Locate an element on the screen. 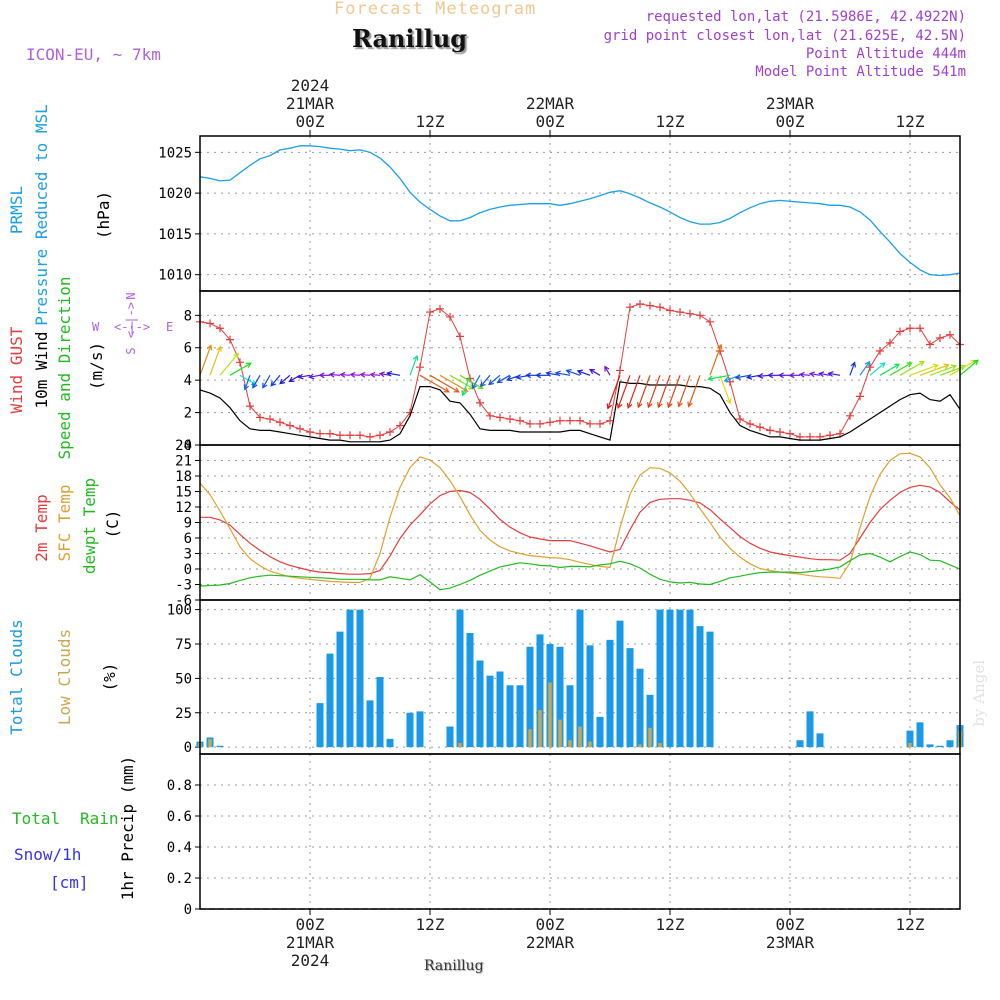 The height and width of the screenshot is (1000, 1000). ylabel-pressure-1: PRMSL is located at coordinates (16, 210).